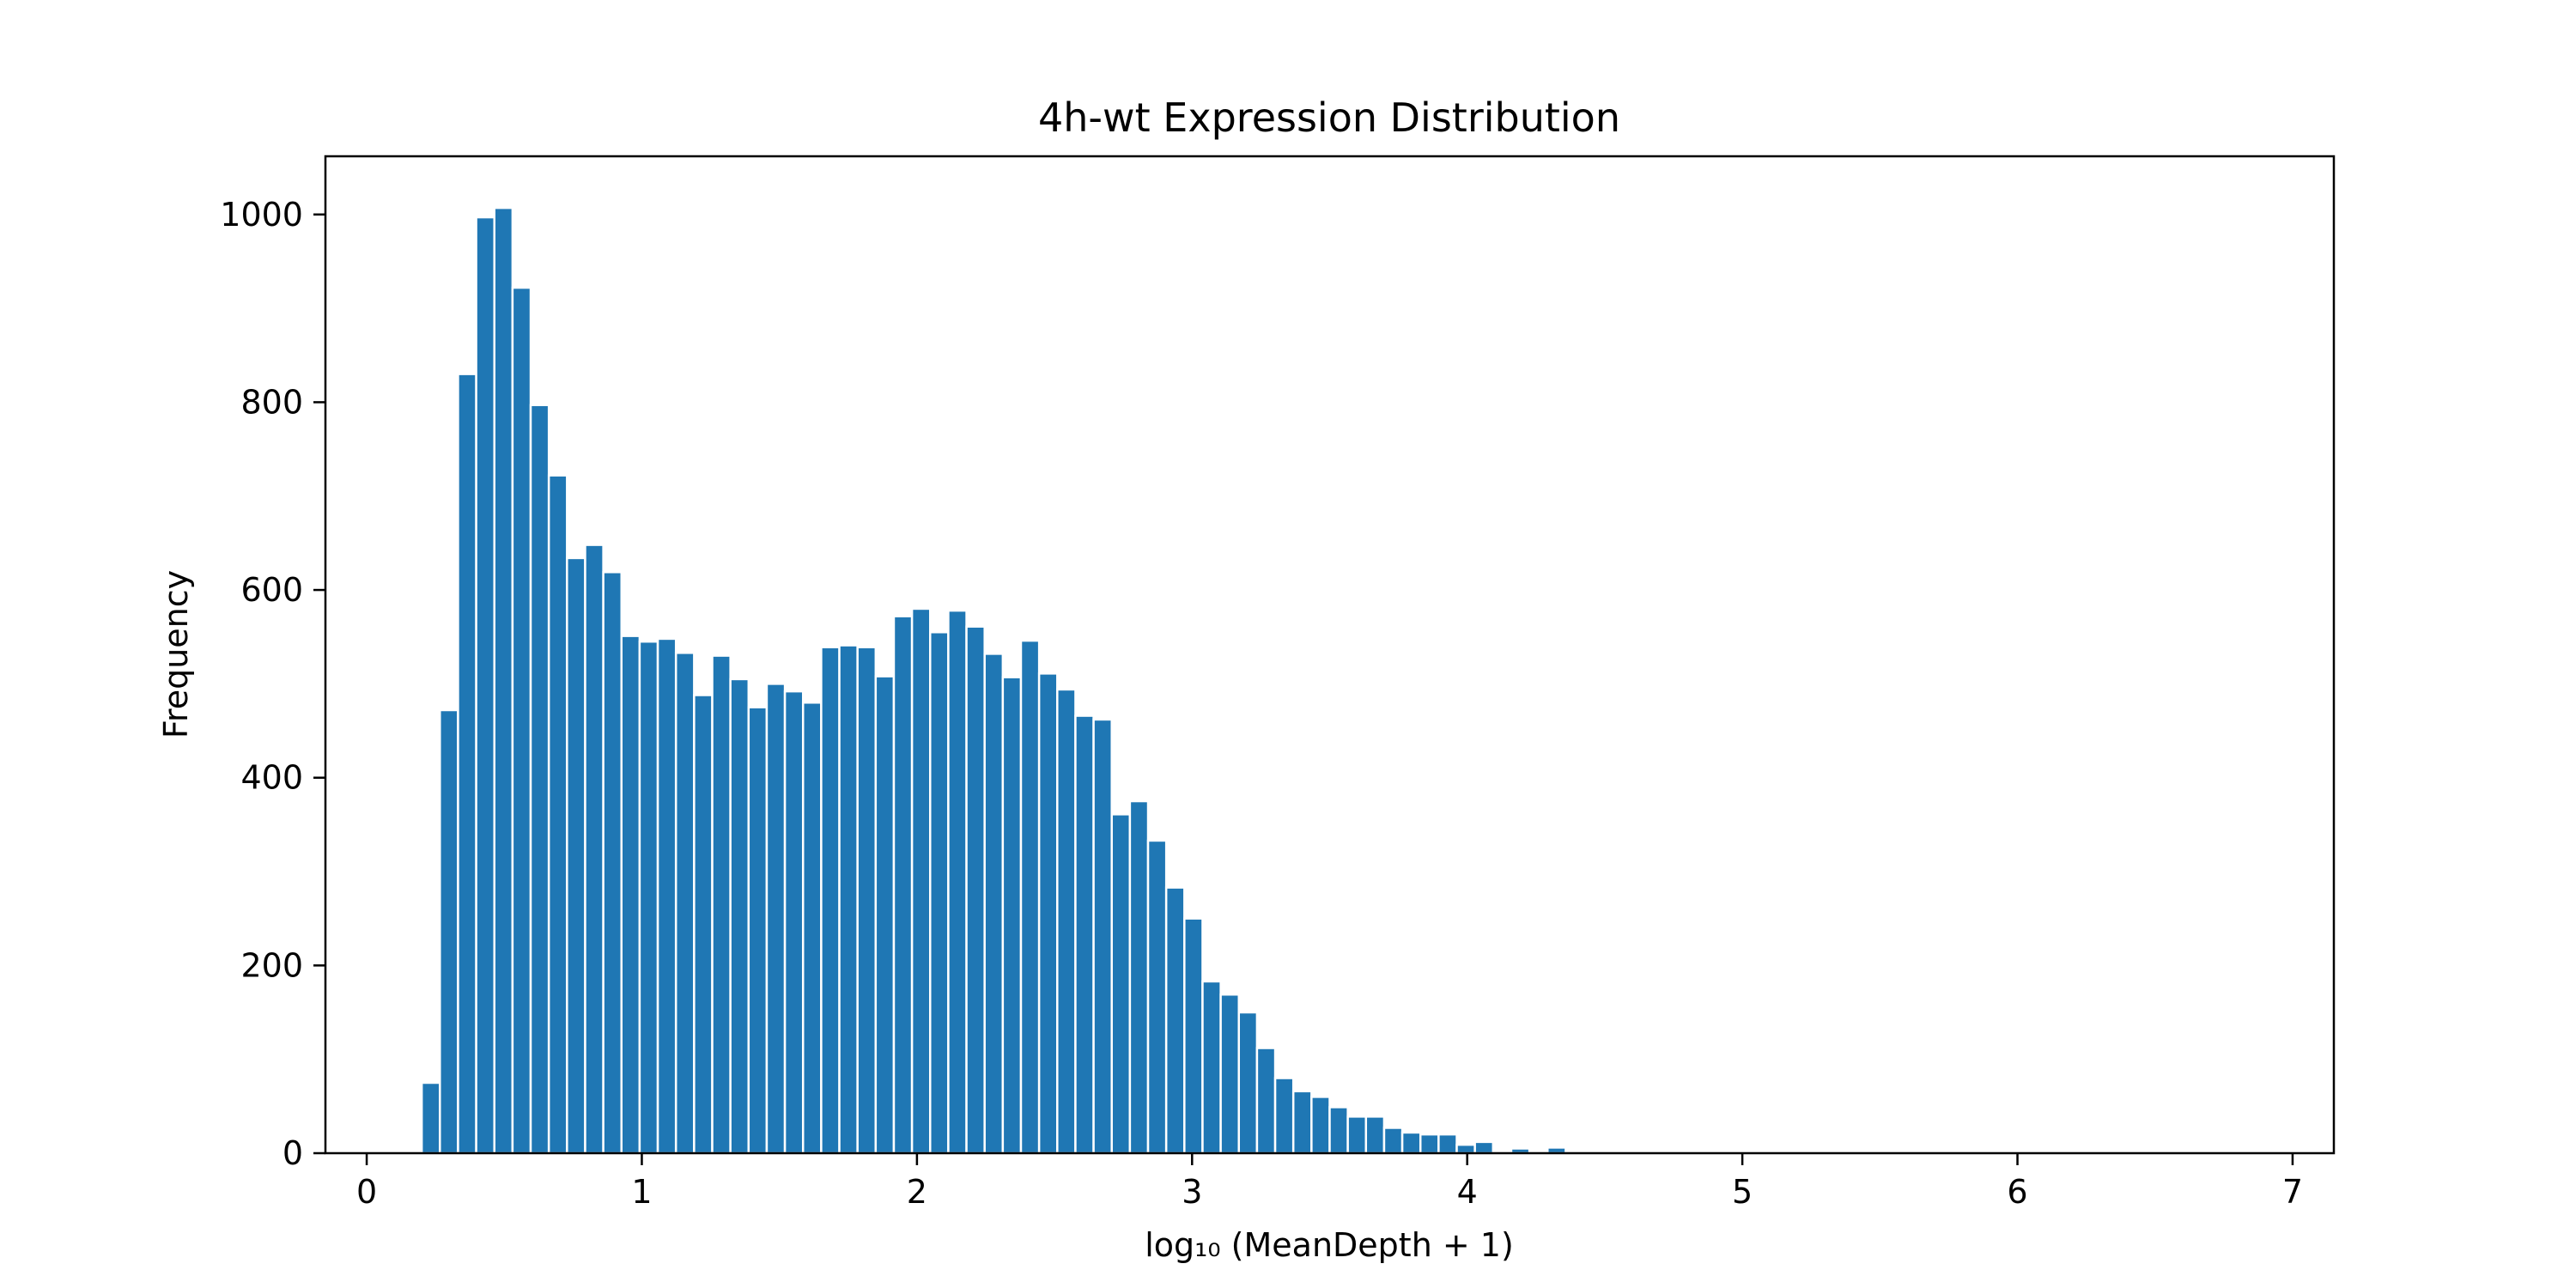  Describe the element at coordinates (261, 215) in the screenshot. I see `y-tick-label: 1000` at that location.